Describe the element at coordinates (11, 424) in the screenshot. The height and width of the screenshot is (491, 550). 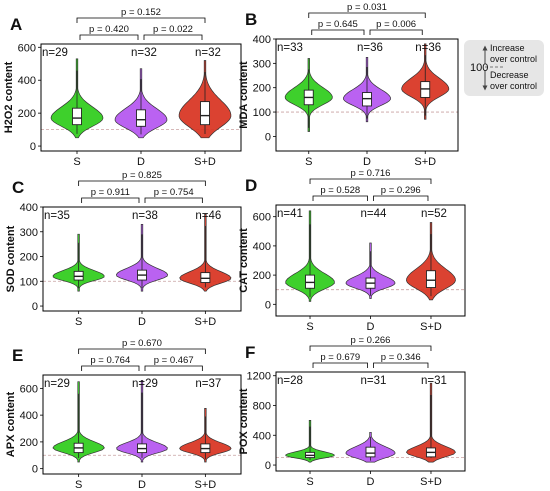
I see `y-axis-label: APX content` at that location.